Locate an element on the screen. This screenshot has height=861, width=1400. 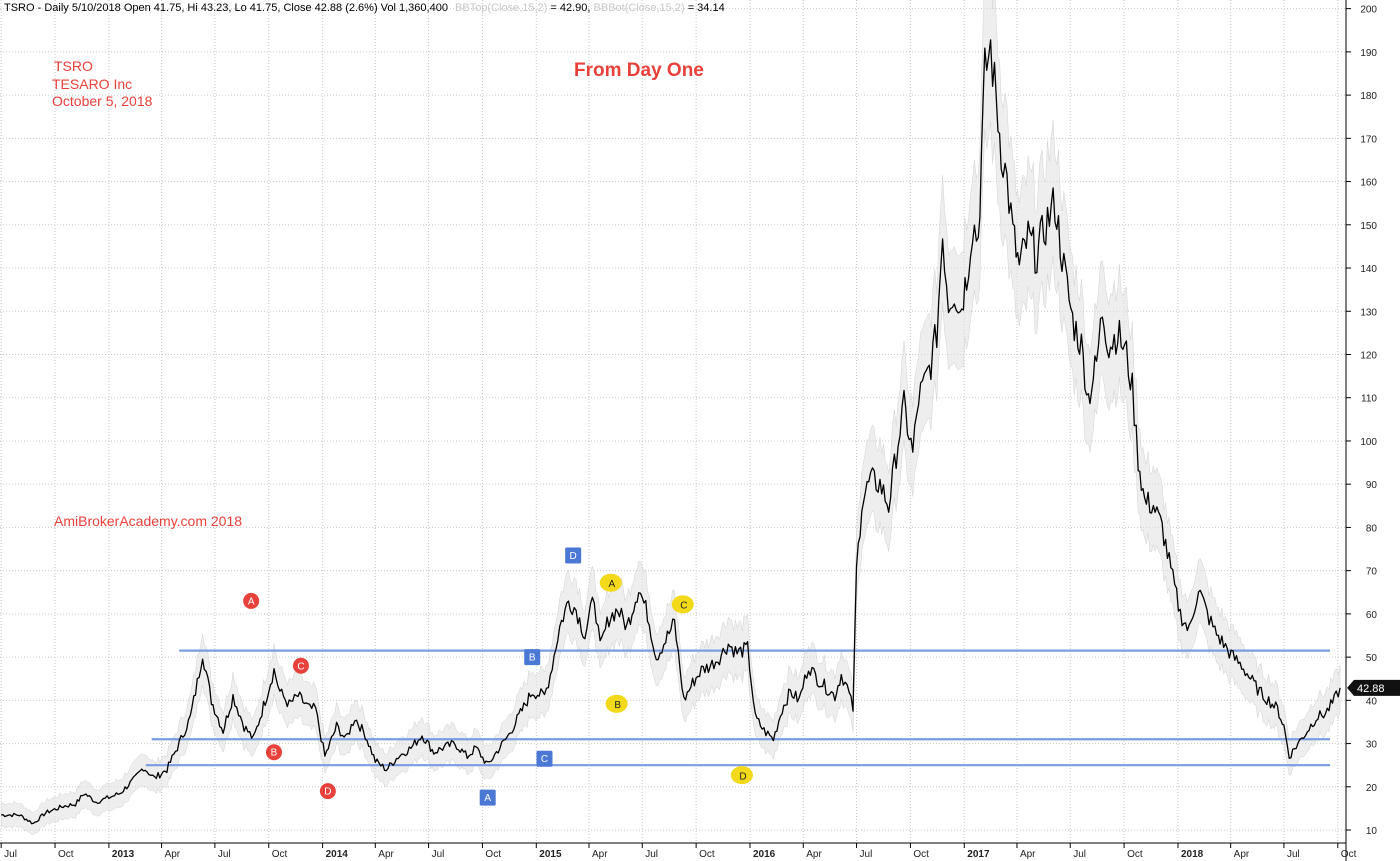
x-tick-label: 2016 is located at coordinates (764, 854).